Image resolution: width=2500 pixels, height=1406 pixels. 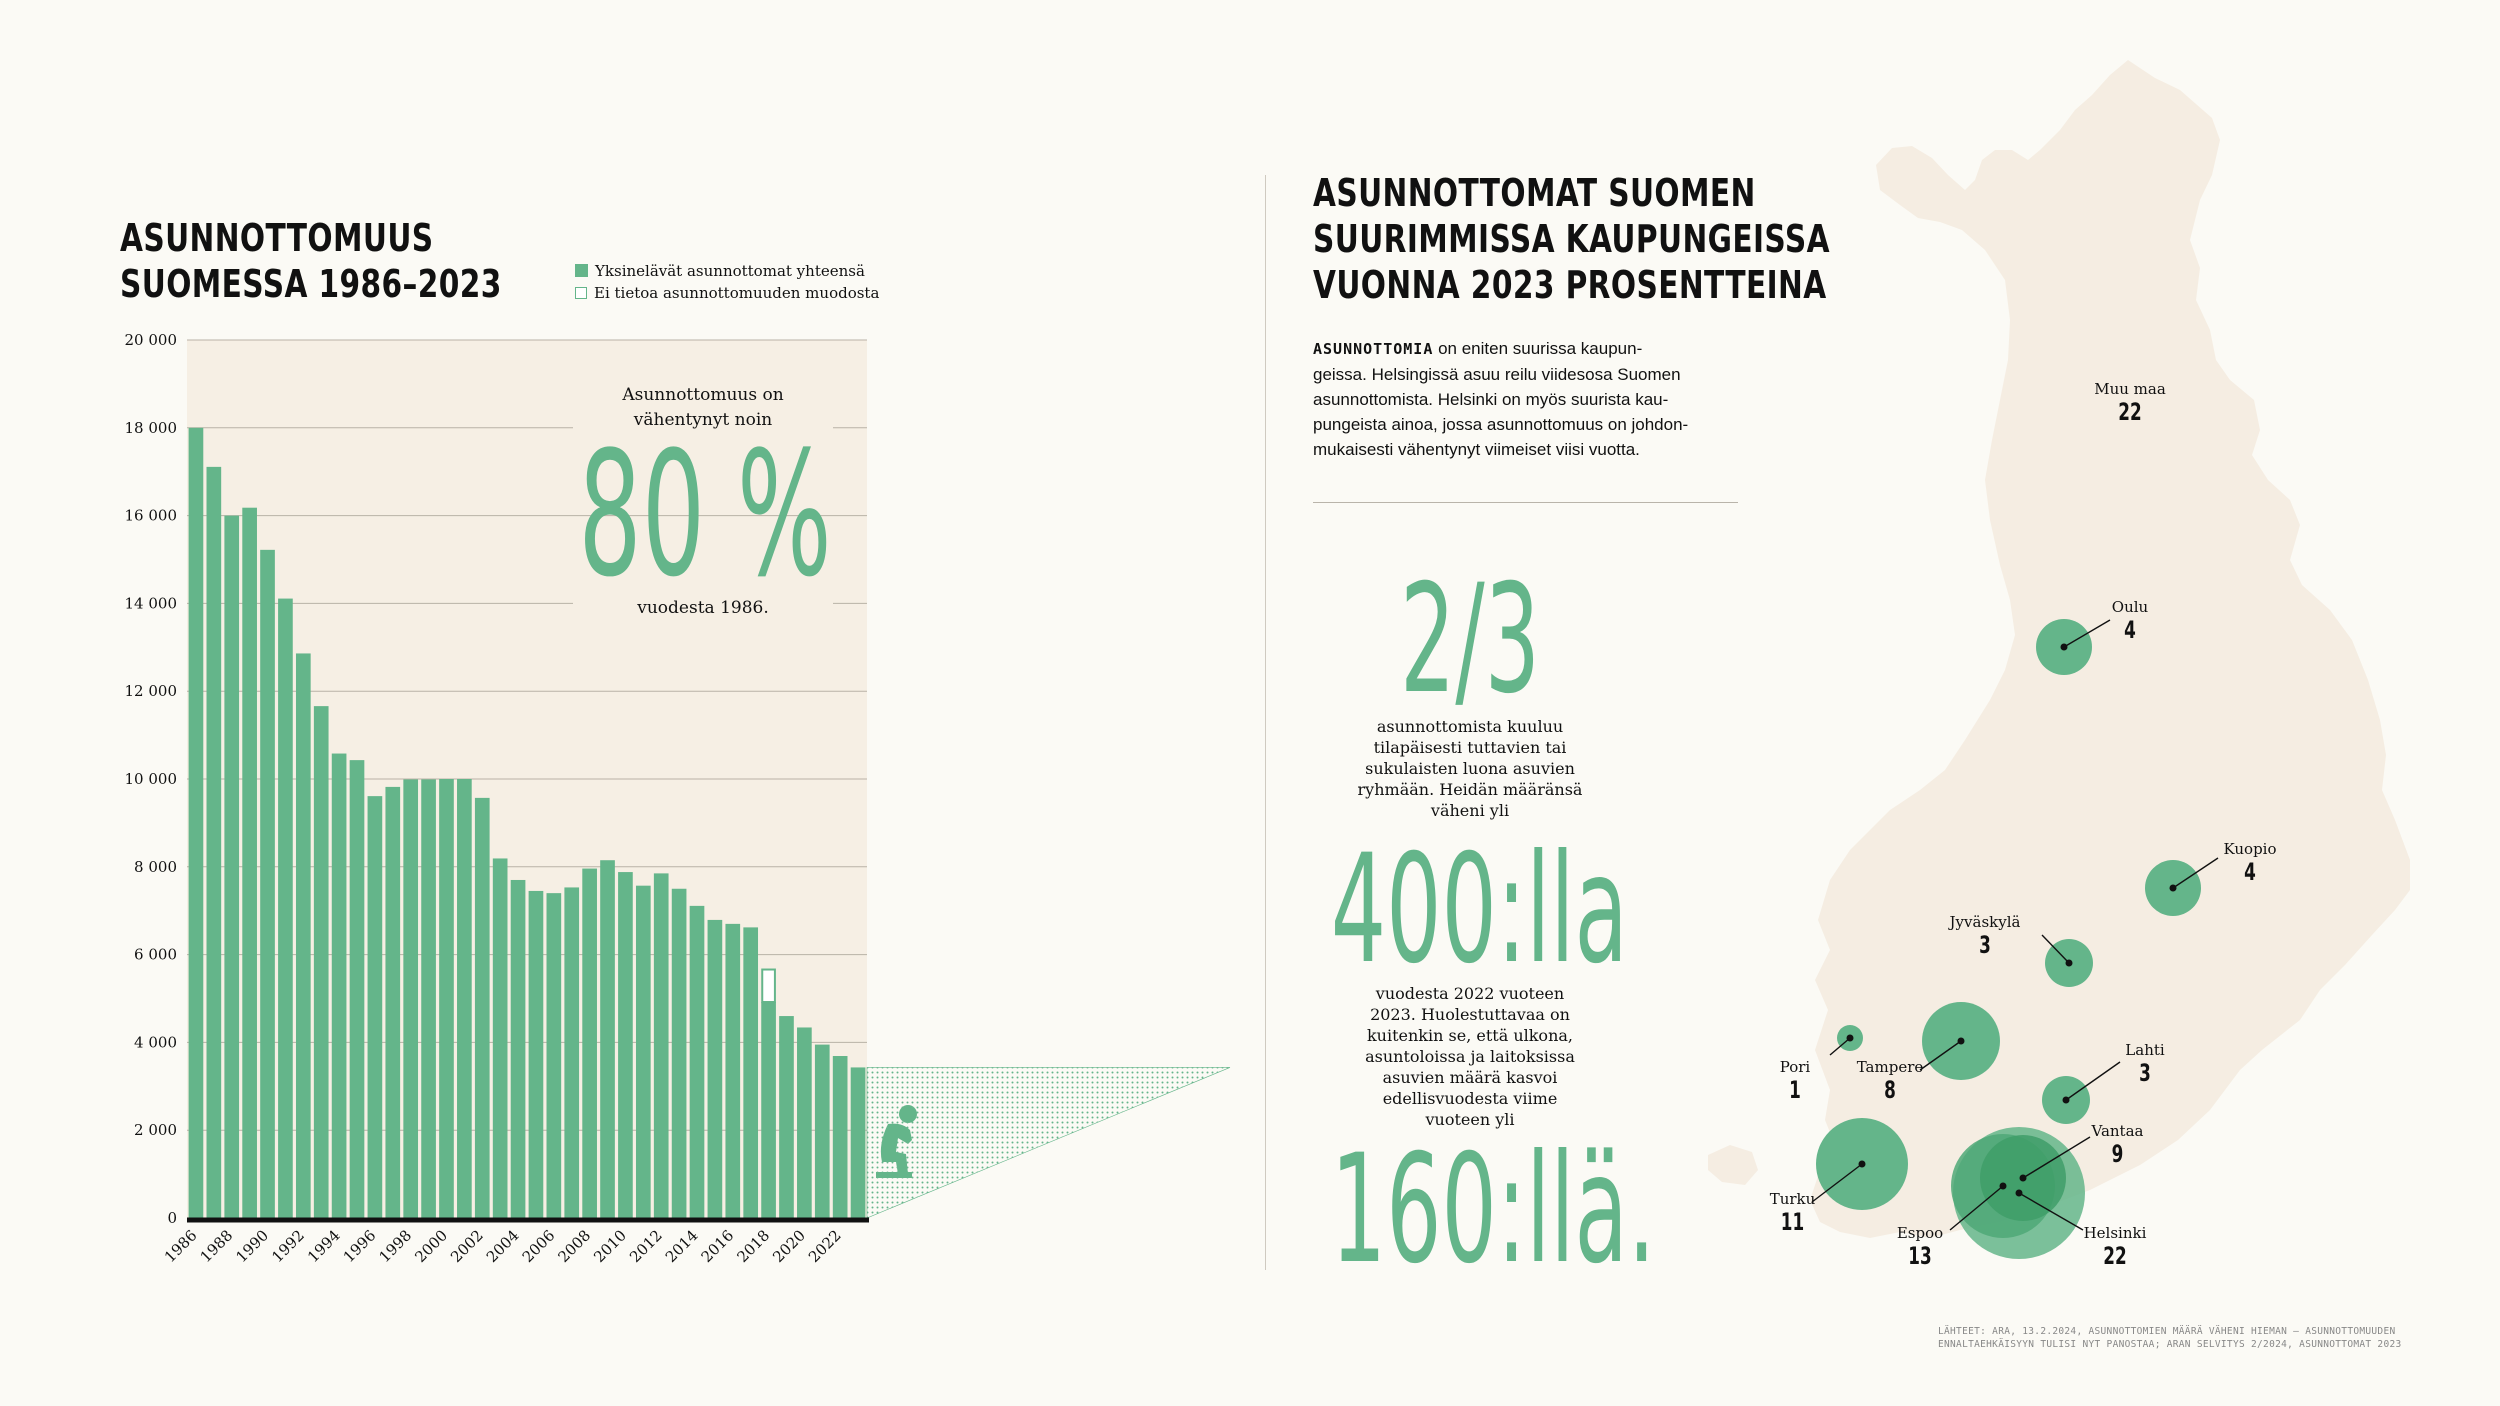 I want to click on bar-1990, so click(x=267, y=883).